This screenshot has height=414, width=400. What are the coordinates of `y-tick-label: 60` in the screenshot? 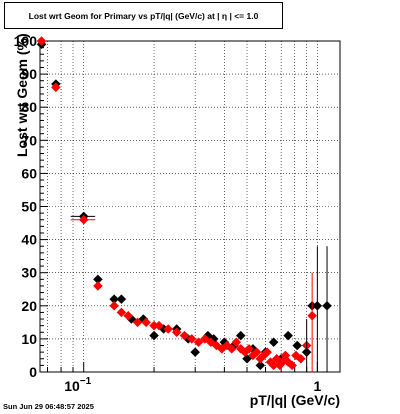 It's located at (29, 173).